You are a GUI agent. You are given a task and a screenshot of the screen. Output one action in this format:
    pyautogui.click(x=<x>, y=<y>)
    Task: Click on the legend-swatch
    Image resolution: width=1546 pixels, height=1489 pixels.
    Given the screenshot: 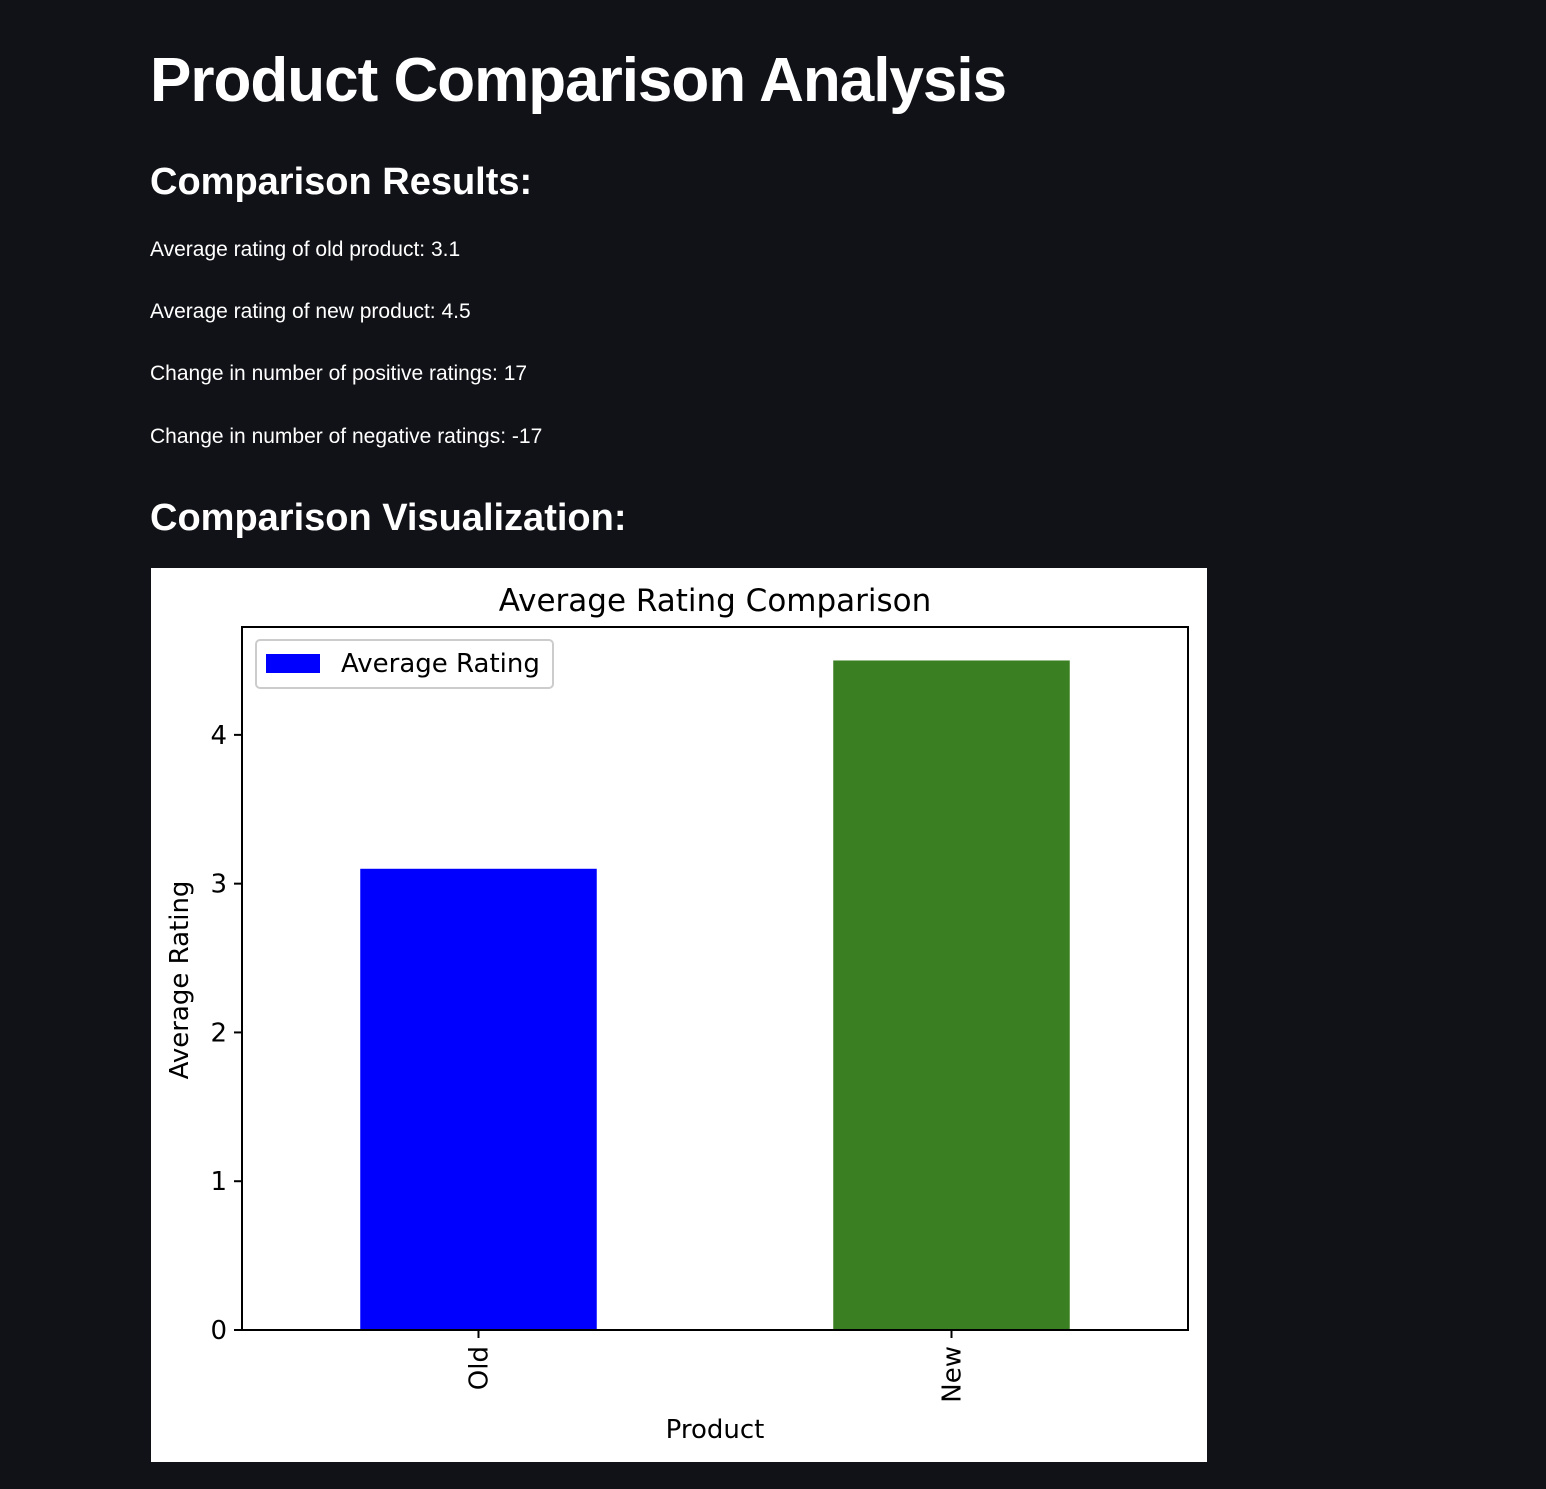 What is the action you would take?
    pyautogui.click(x=293, y=663)
    